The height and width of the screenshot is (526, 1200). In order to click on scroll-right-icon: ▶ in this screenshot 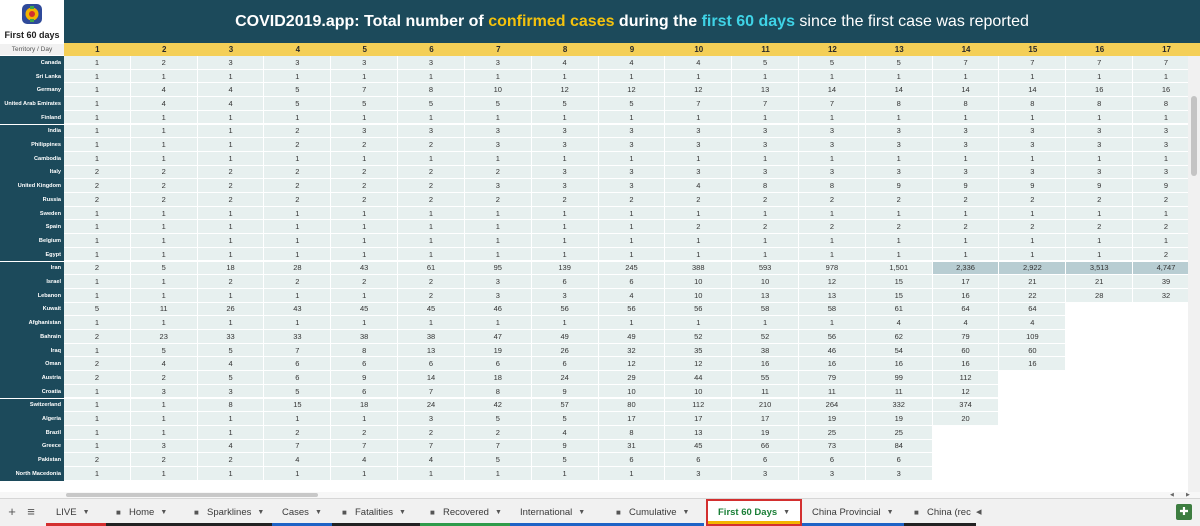, I will do `click(1188, 495)`.